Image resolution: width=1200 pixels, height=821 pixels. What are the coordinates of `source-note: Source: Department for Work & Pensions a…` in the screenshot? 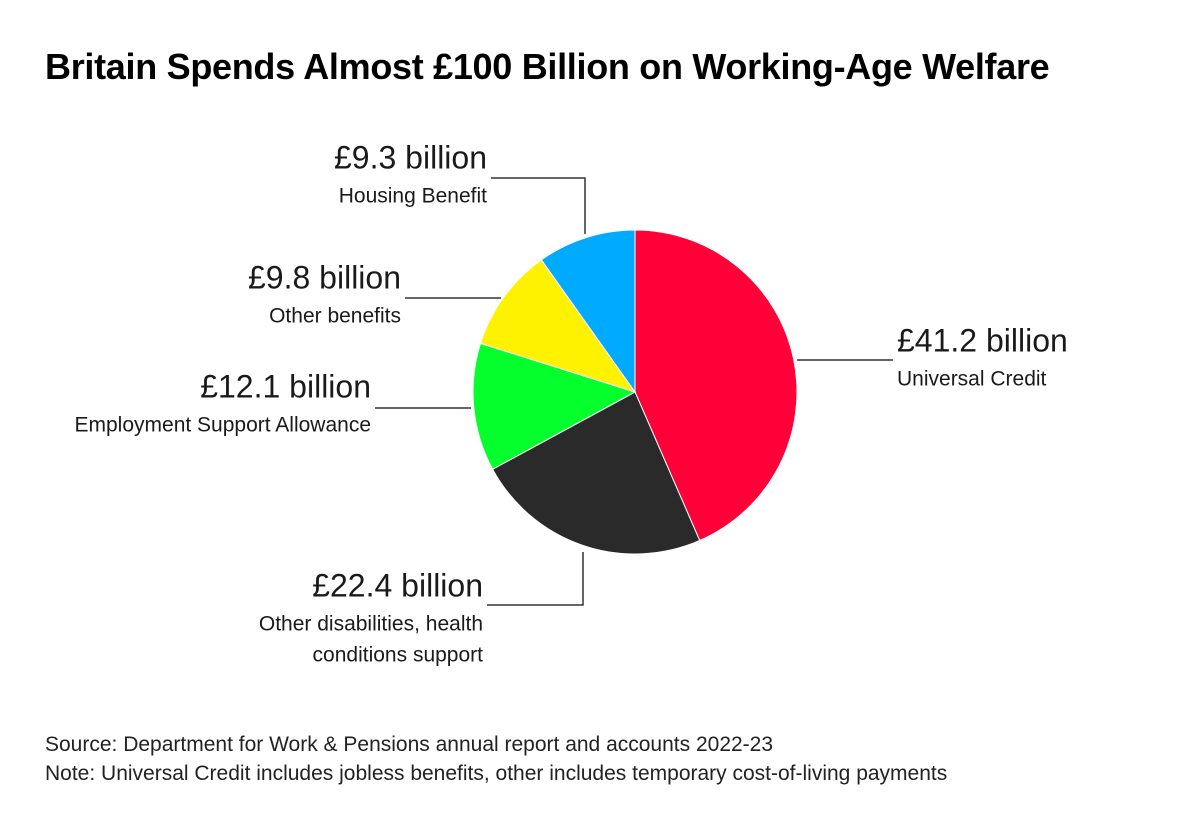 It's located at (409, 744).